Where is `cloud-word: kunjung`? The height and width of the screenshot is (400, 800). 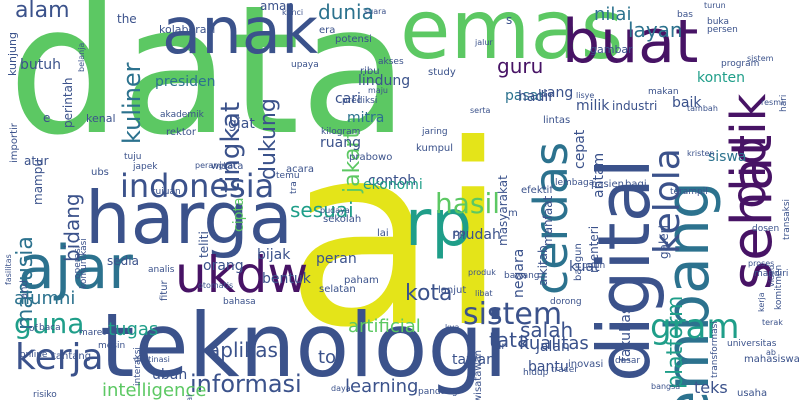
cloud-word: kunjung is located at coordinates (12, 53).